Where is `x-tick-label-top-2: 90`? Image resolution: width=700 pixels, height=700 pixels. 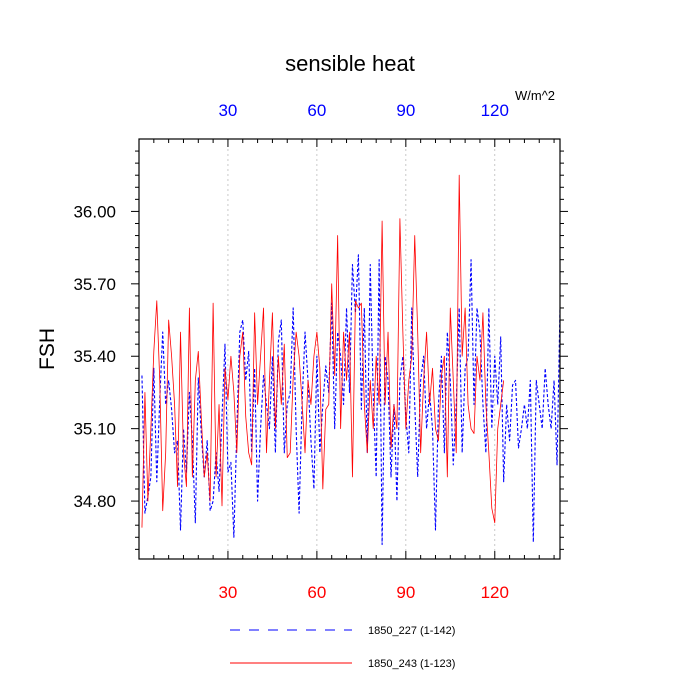
x-tick-label-top-2: 90 is located at coordinates (405, 110).